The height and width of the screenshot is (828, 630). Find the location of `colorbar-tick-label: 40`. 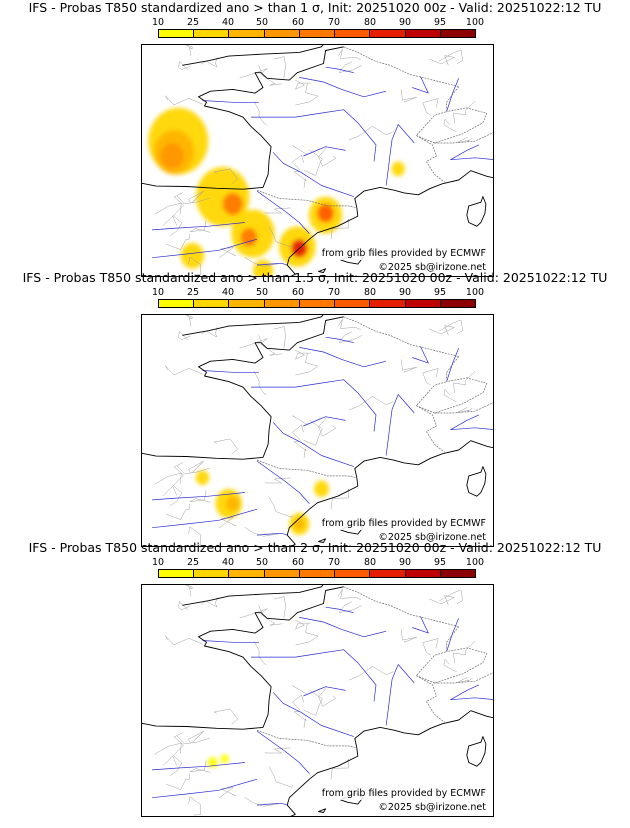

colorbar-tick-label: 40 is located at coordinates (228, 562).